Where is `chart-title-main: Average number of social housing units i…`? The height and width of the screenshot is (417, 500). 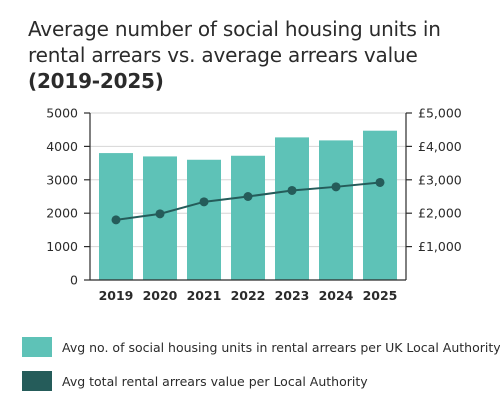 chart-title-main: Average number of social housing units i… is located at coordinates (234, 42).